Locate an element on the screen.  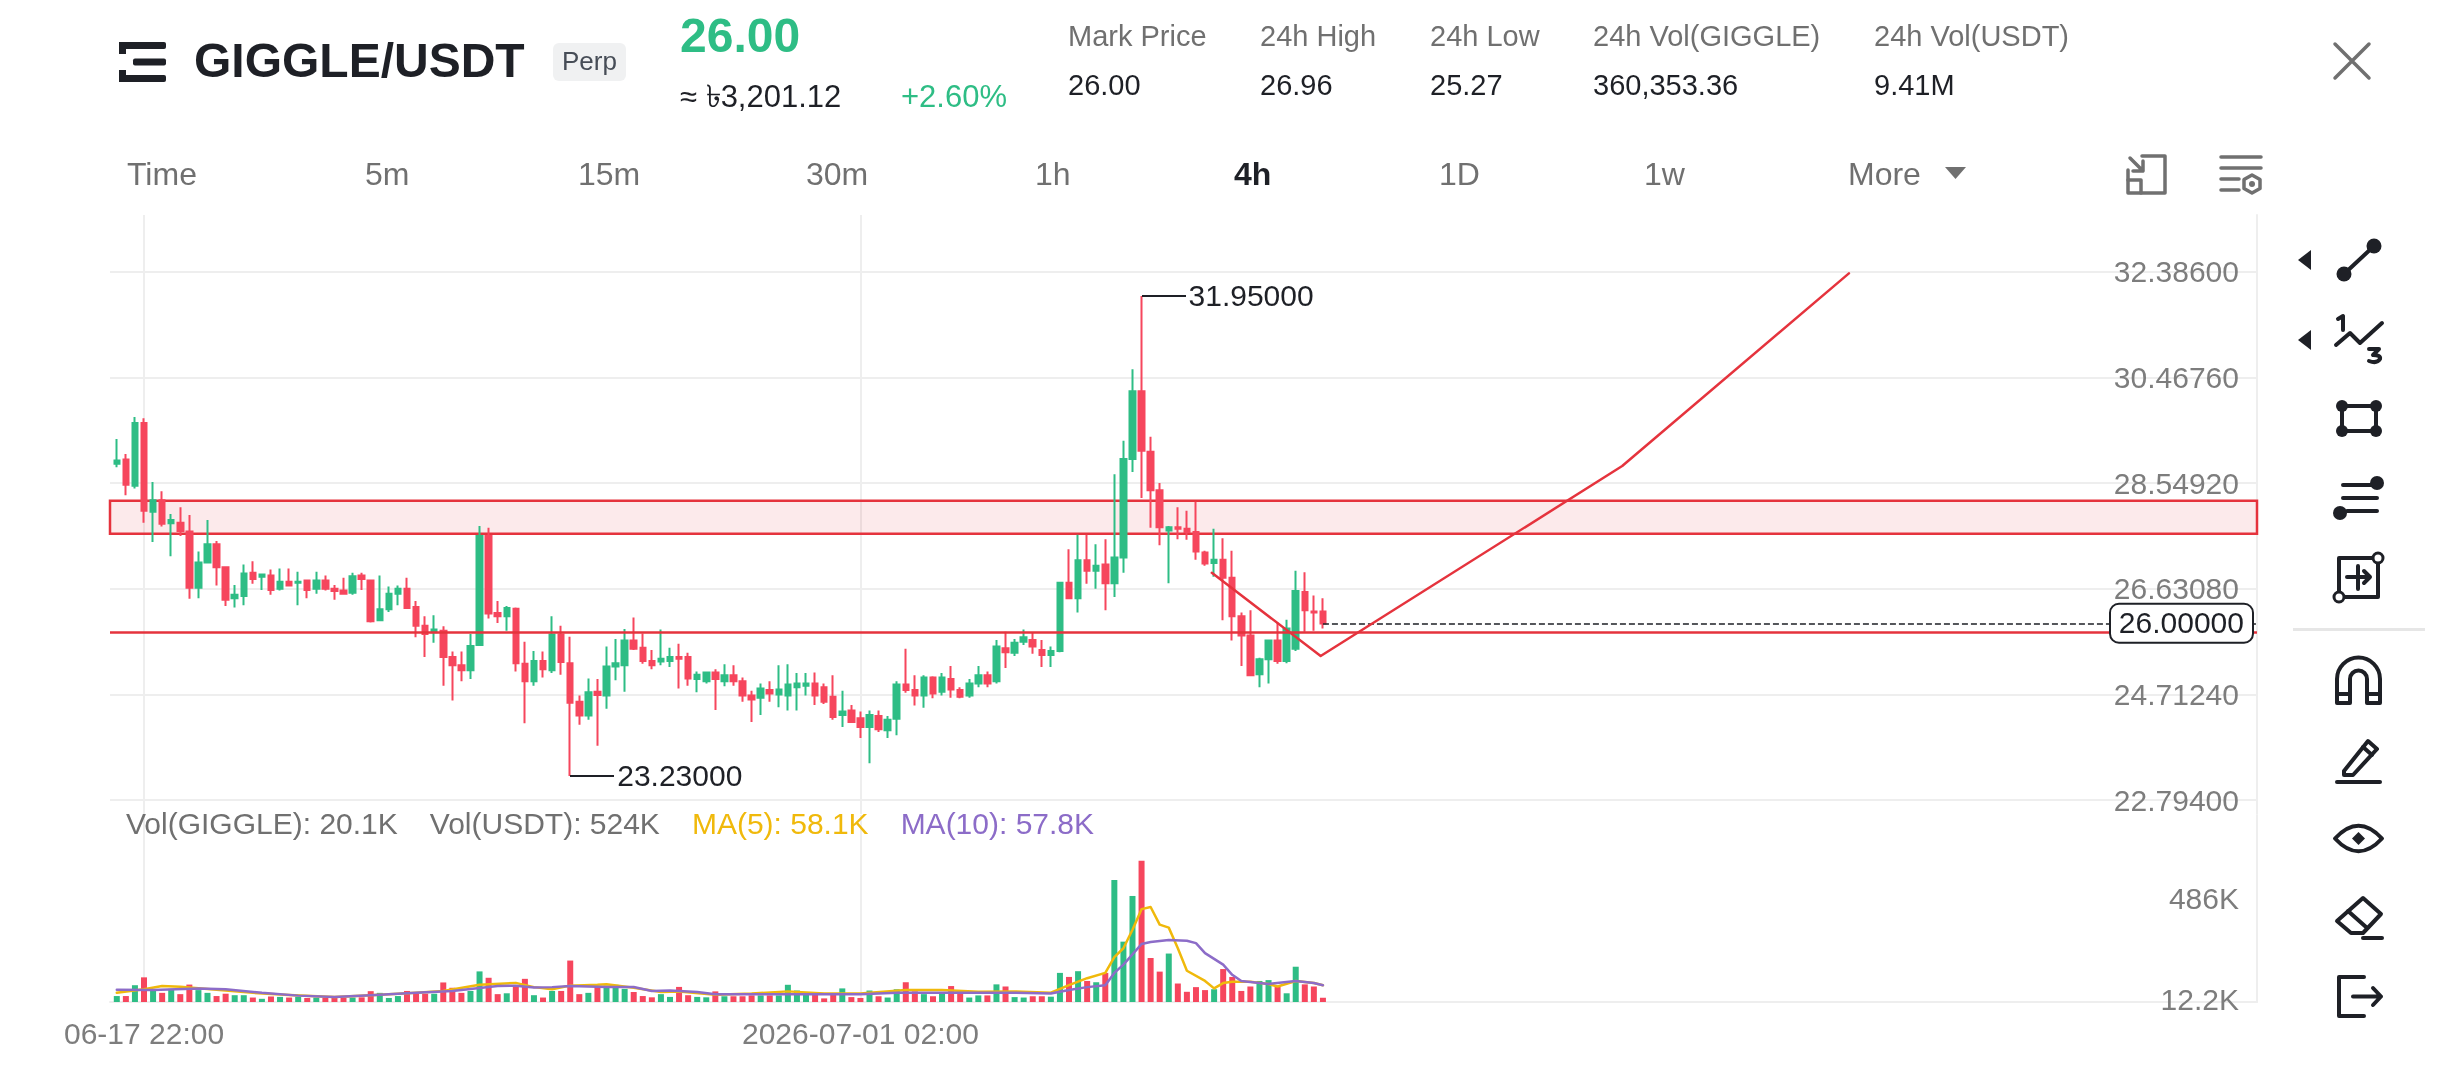
y-tick-label: 22.79400 is located at coordinates (2176, 800).